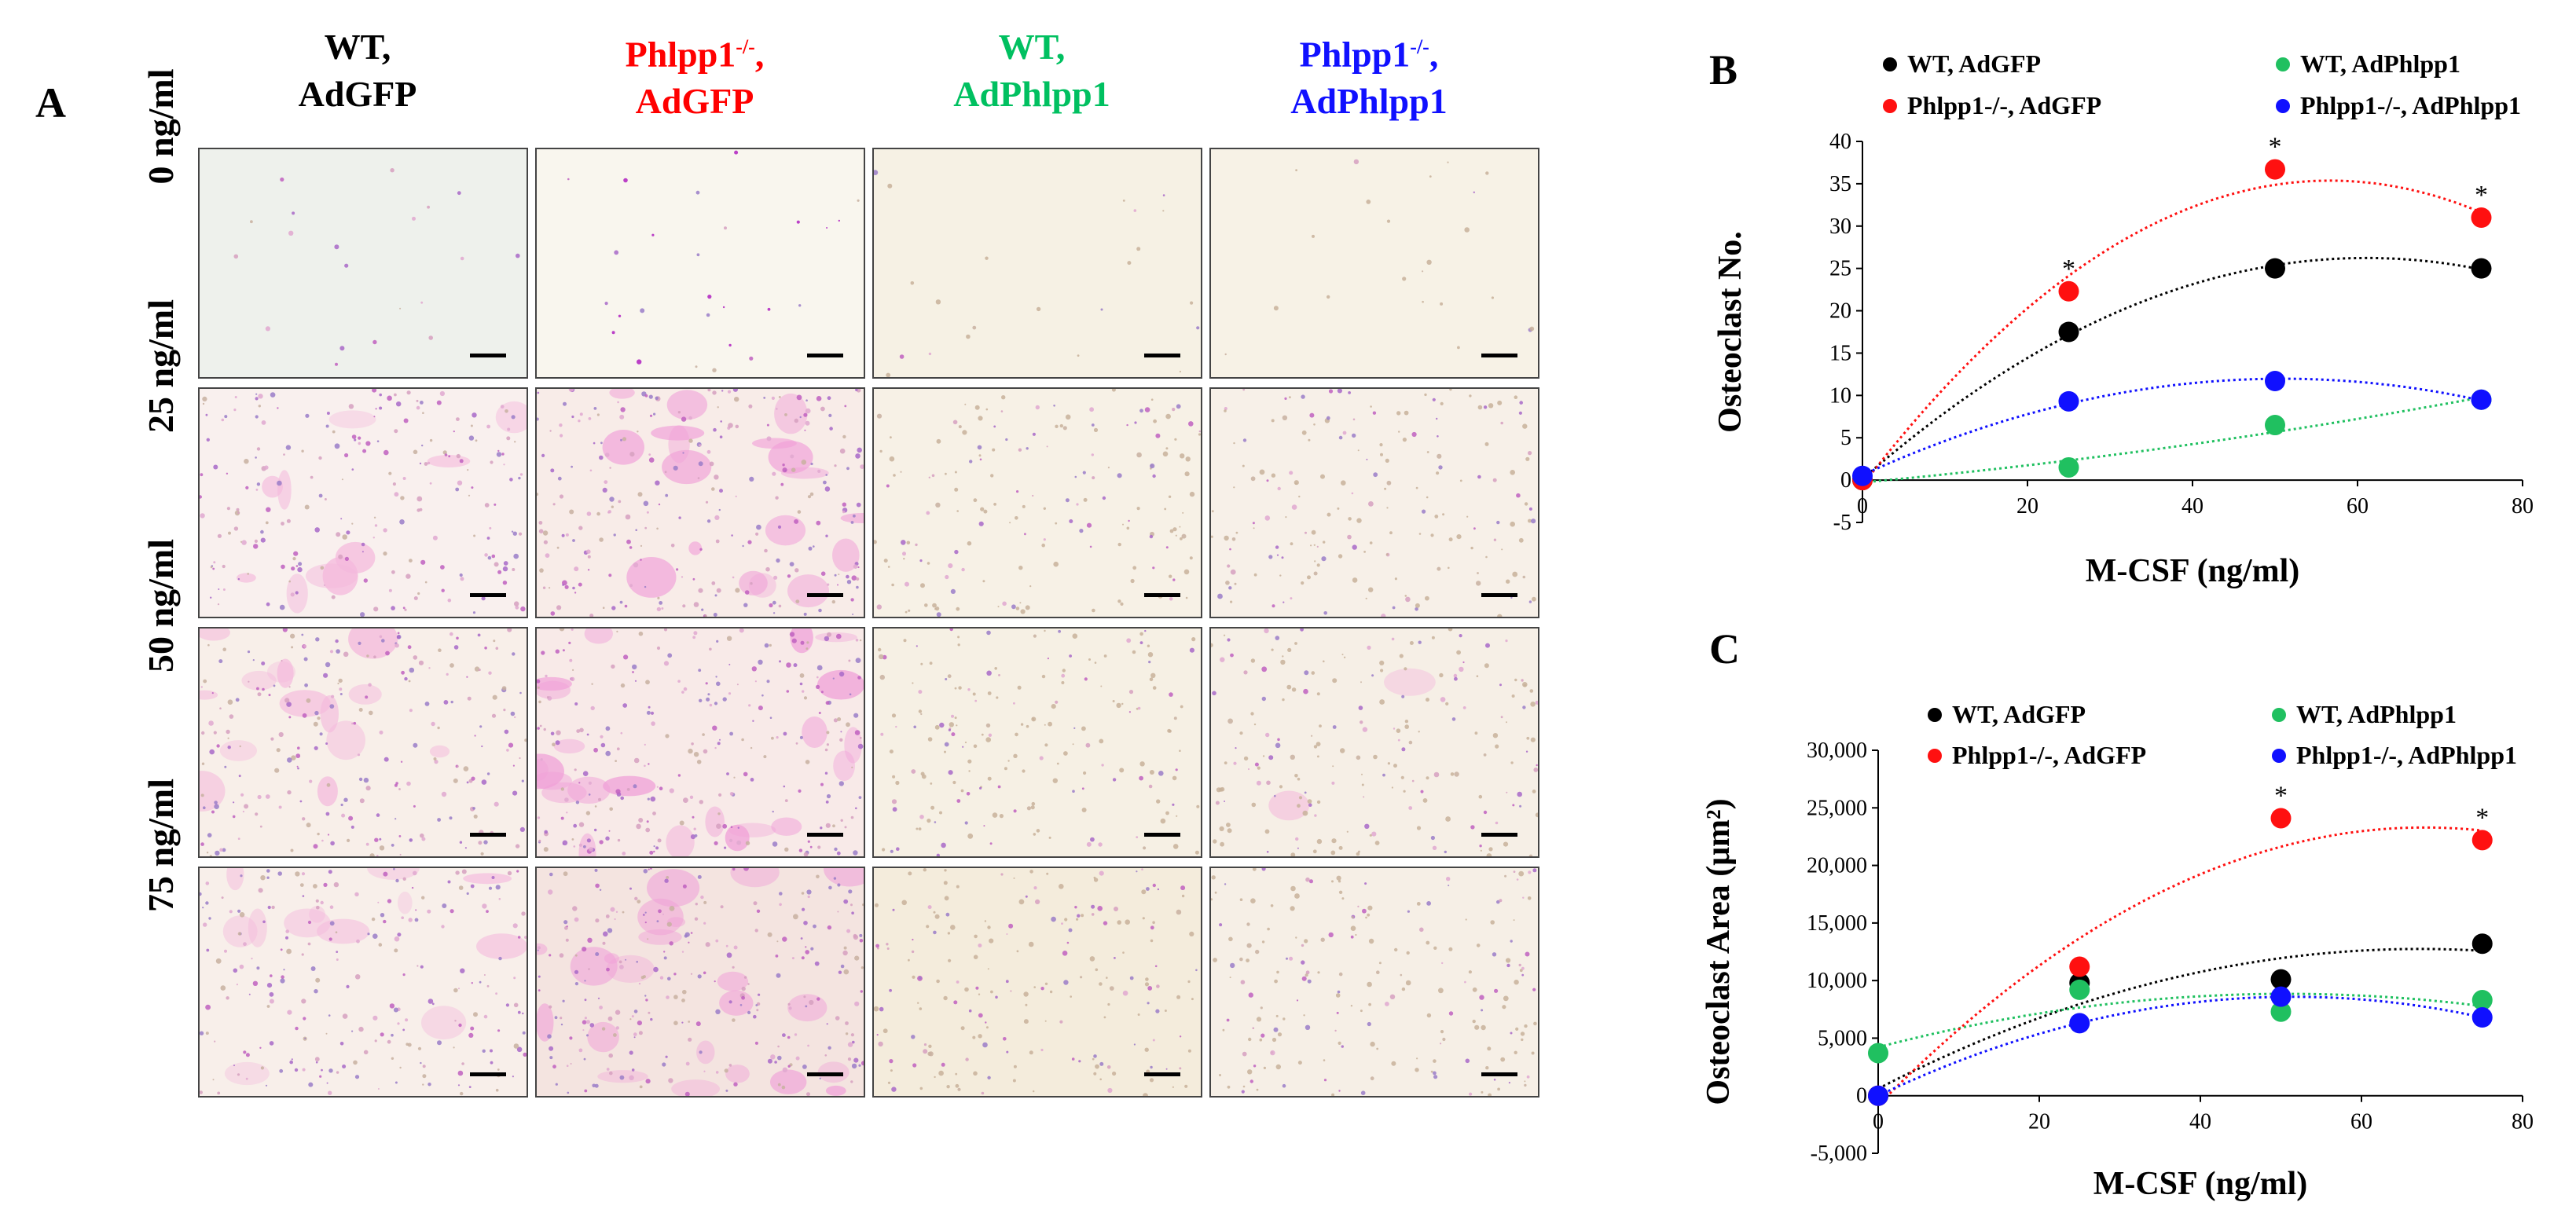 The image size is (2576, 1224). What do you see at coordinates (363, 502) in the screenshot?
I see `micrograph-r1-c0` at bounding box center [363, 502].